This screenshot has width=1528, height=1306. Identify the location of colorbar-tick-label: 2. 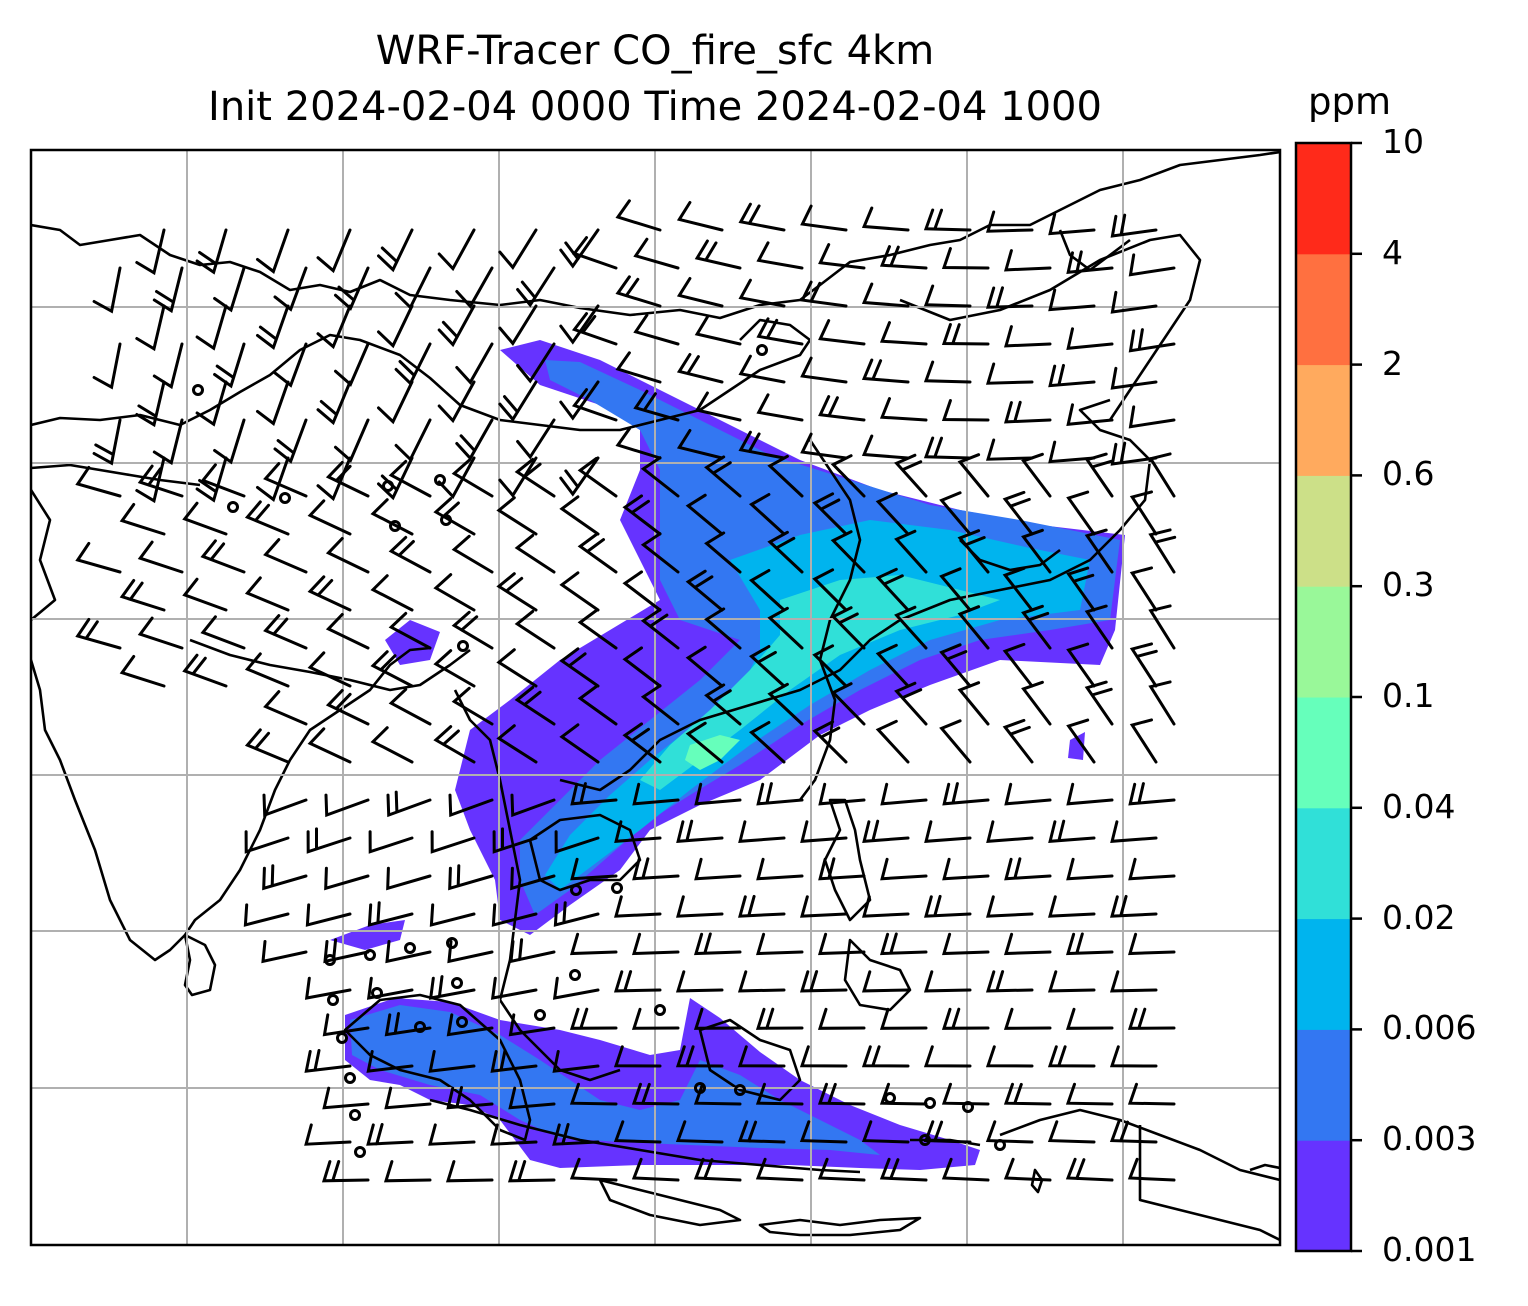
(1392, 363).